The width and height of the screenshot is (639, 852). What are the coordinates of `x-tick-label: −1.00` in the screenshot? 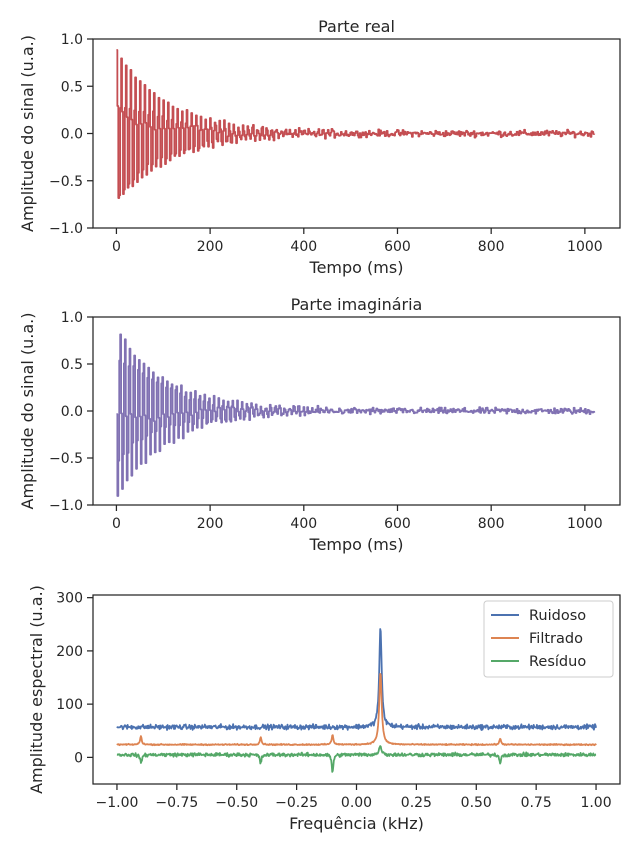 It's located at (117, 803).